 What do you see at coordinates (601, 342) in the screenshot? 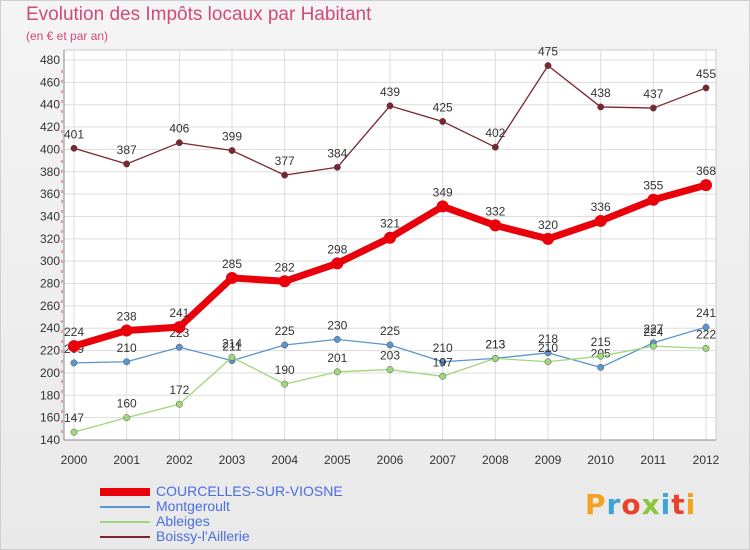
I see `data-label: 215` at bounding box center [601, 342].